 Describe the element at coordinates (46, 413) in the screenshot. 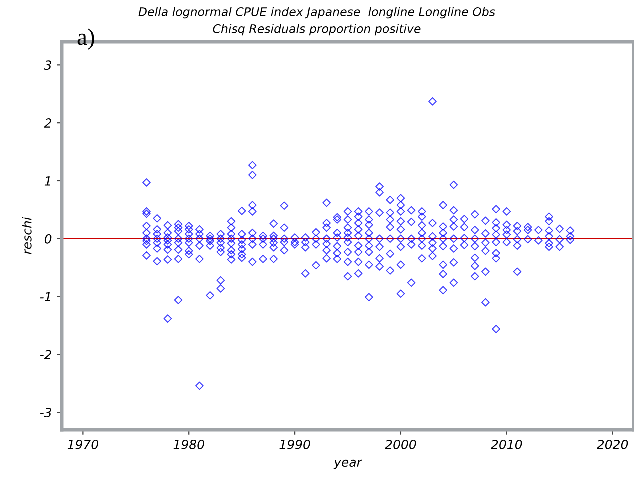

I see `y-tick-label: -3` at that location.